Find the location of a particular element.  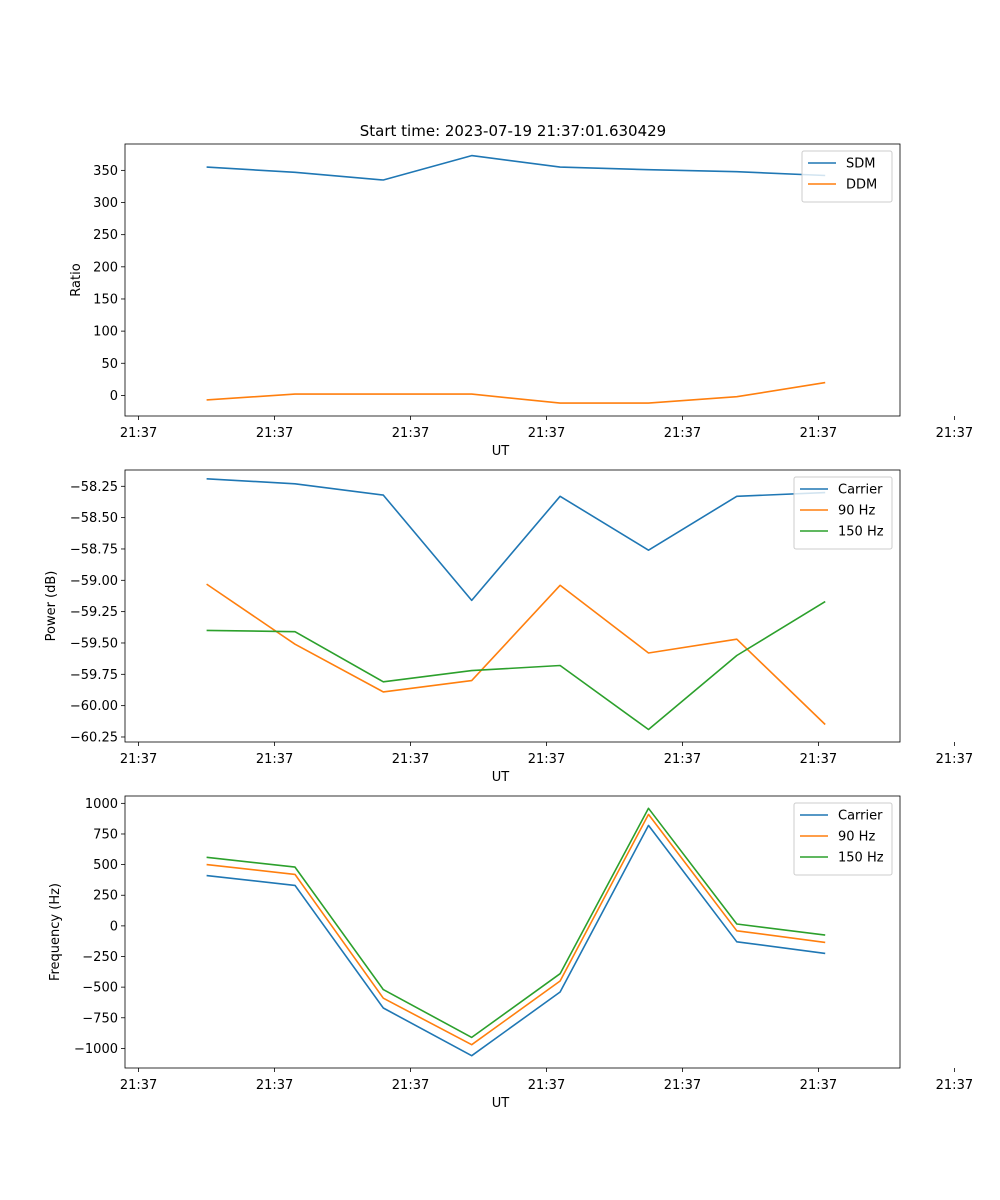

frequency-legend-label-150-hz: 150 Hz is located at coordinates (861, 858).